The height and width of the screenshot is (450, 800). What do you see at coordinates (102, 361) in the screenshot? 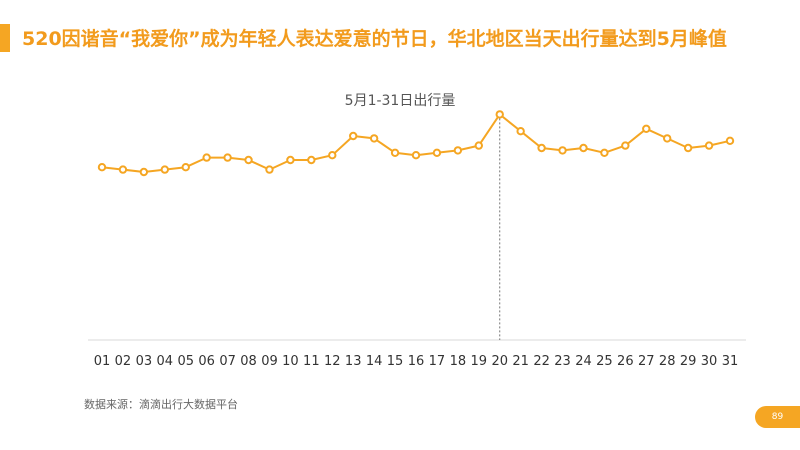
I see `x-tick-label: 01` at bounding box center [102, 361].